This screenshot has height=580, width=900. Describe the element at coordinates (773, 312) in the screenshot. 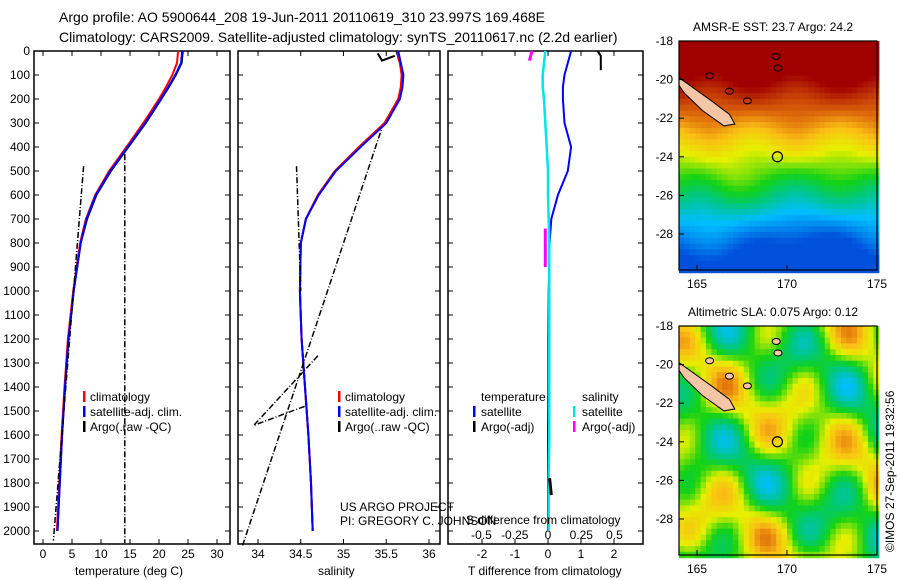

I see `map2-title: Altimetric SLA: 0.075 Argo: 0.12` at that location.